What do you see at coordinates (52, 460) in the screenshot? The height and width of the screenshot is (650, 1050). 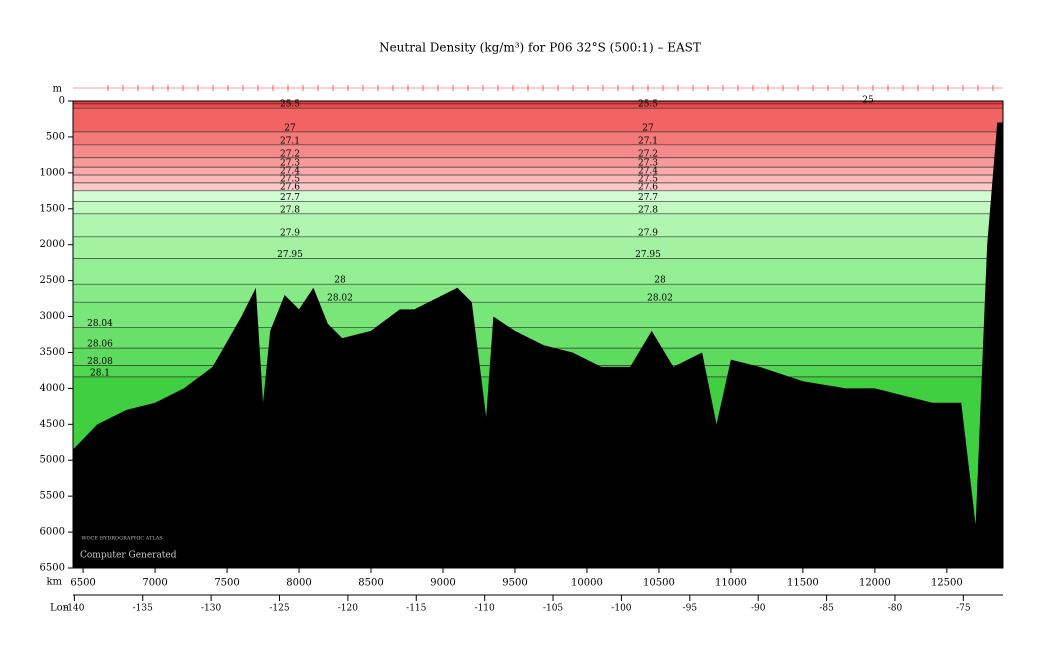 I see `y-tick-label: 5000` at bounding box center [52, 460].